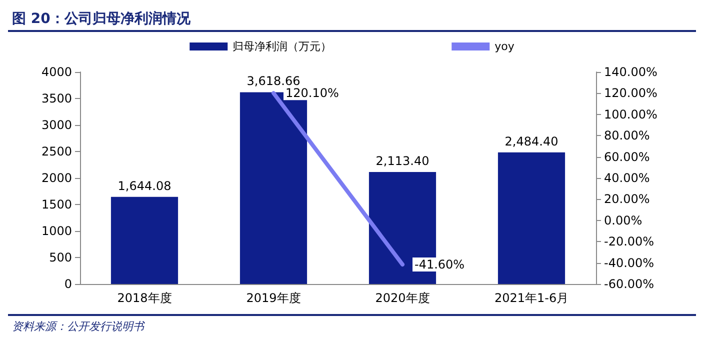 Image resolution: width=704 pixels, height=348 pixels. Describe the element at coordinates (631, 114) in the screenshot. I see `y2-tick-label: 100.00%` at that location.